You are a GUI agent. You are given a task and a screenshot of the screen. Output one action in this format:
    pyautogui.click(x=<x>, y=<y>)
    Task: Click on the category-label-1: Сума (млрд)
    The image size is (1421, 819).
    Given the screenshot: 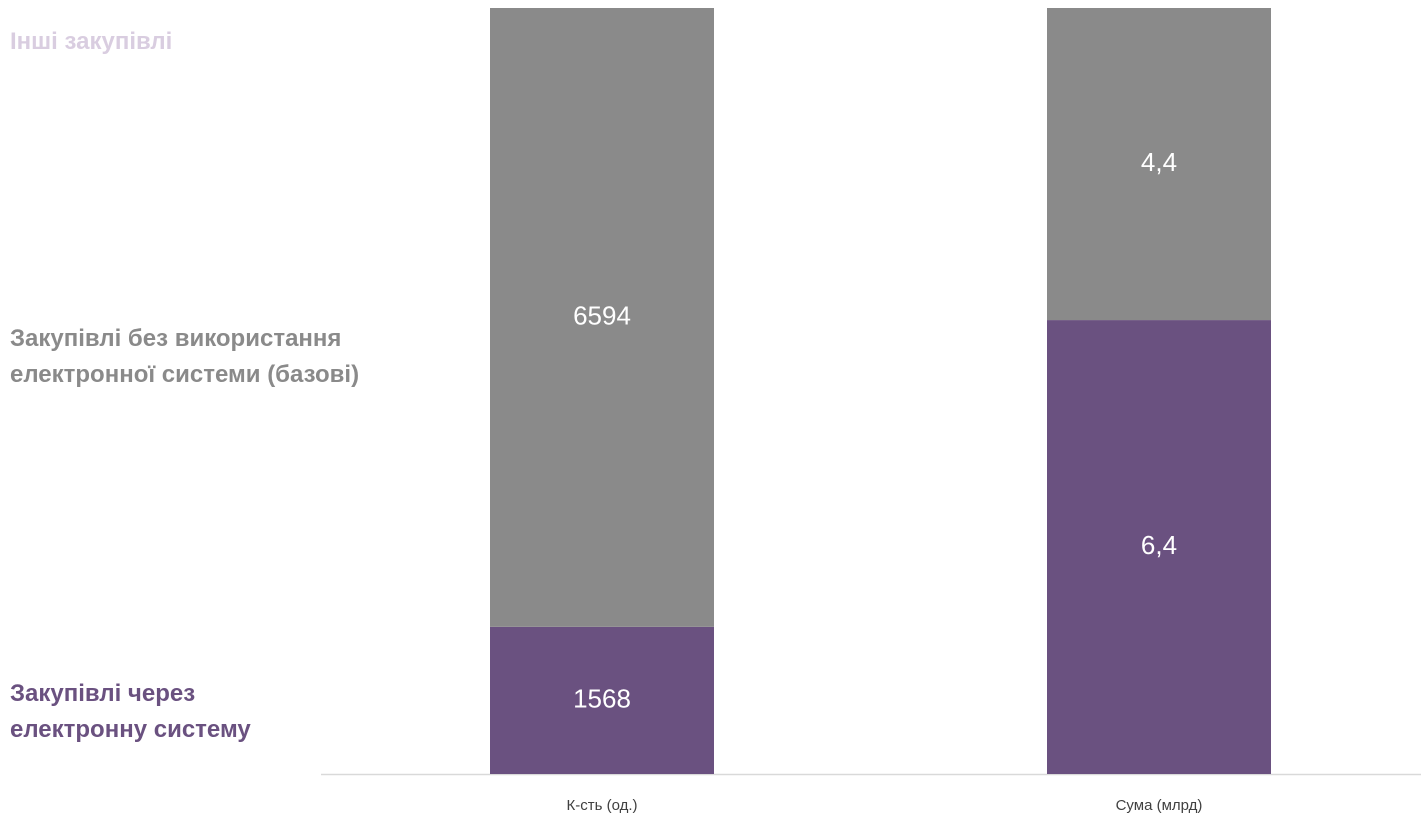 What is the action you would take?
    pyautogui.click(x=1159, y=805)
    